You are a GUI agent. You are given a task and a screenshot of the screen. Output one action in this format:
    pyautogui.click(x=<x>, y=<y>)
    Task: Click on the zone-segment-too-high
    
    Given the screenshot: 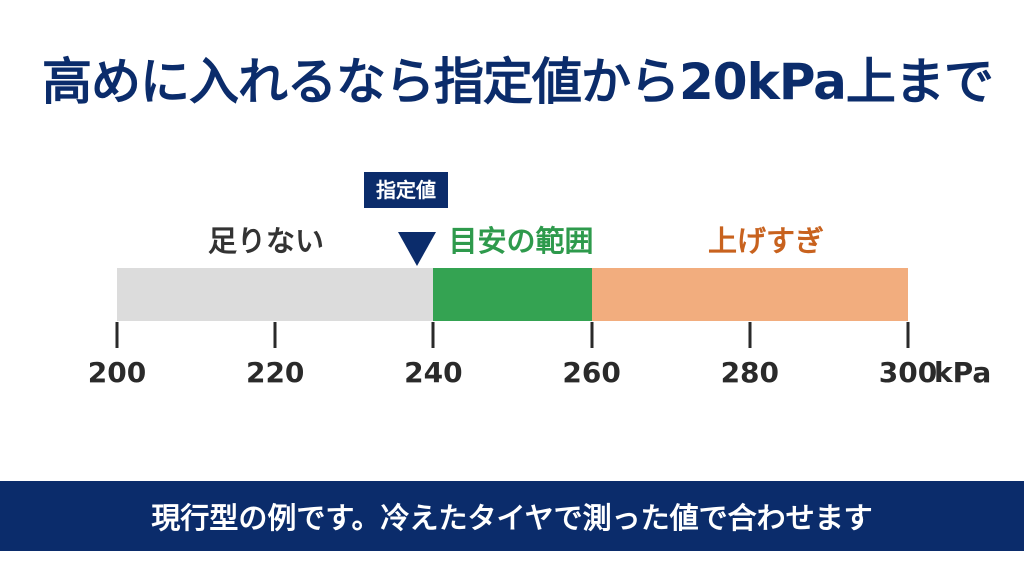 What is the action you would take?
    pyautogui.click(x=749, y=294)
    